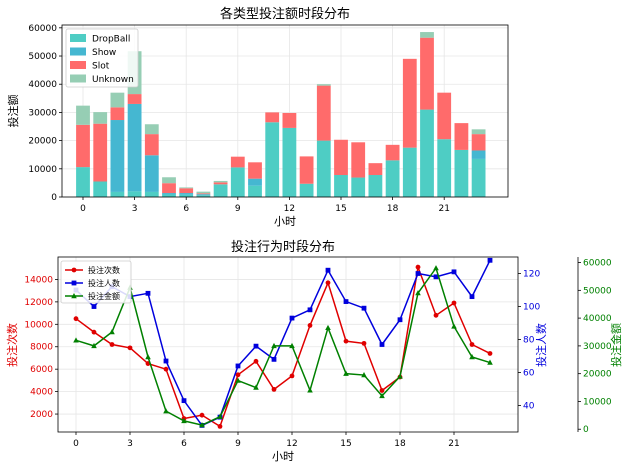  Describe the element at coordinates (38, 280) in the screenshot. I see `left-y-tick-label: 14000` at that location.